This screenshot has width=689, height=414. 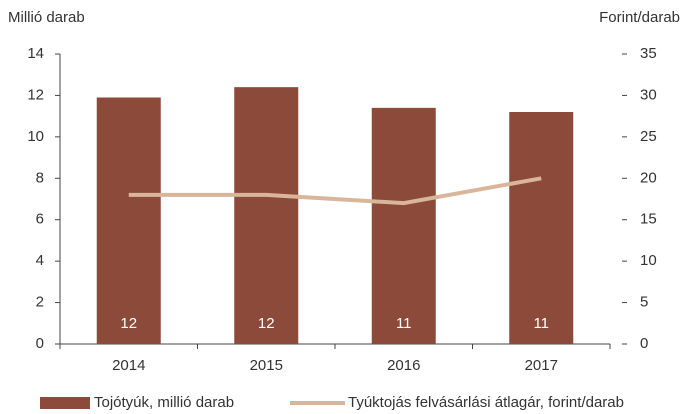 I want to click on y2-tick-label: 15, so click(x=648, y=219).